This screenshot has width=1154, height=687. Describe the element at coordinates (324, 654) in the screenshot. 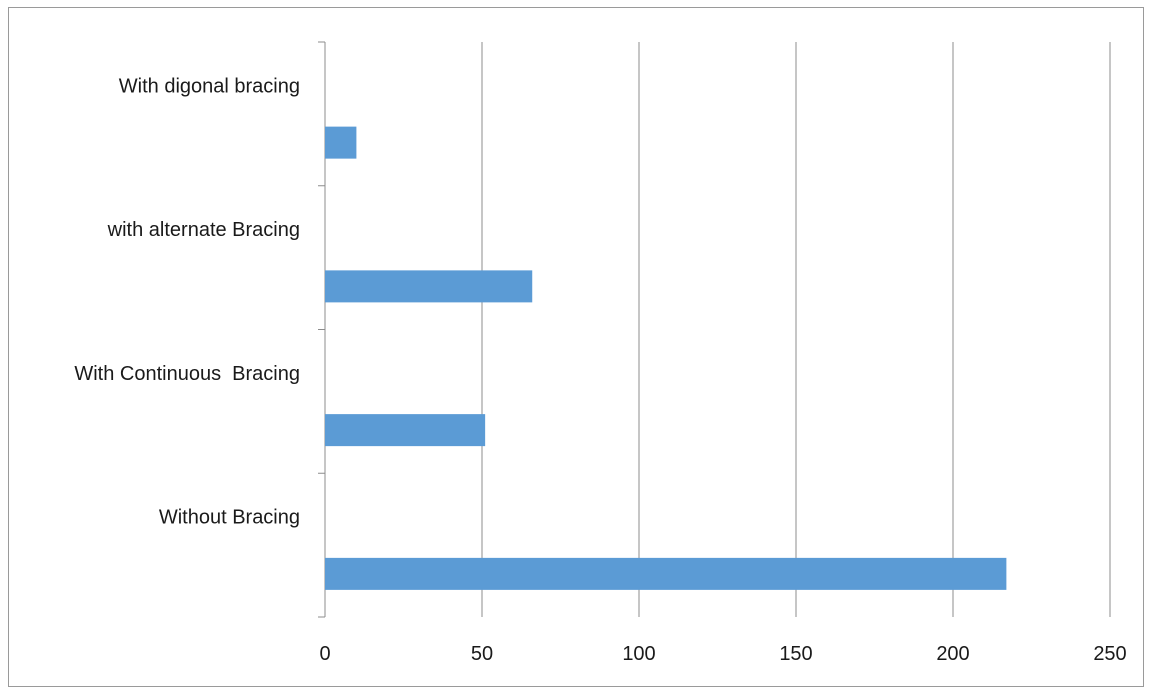

I see `x-tick-label: 0` at that location.